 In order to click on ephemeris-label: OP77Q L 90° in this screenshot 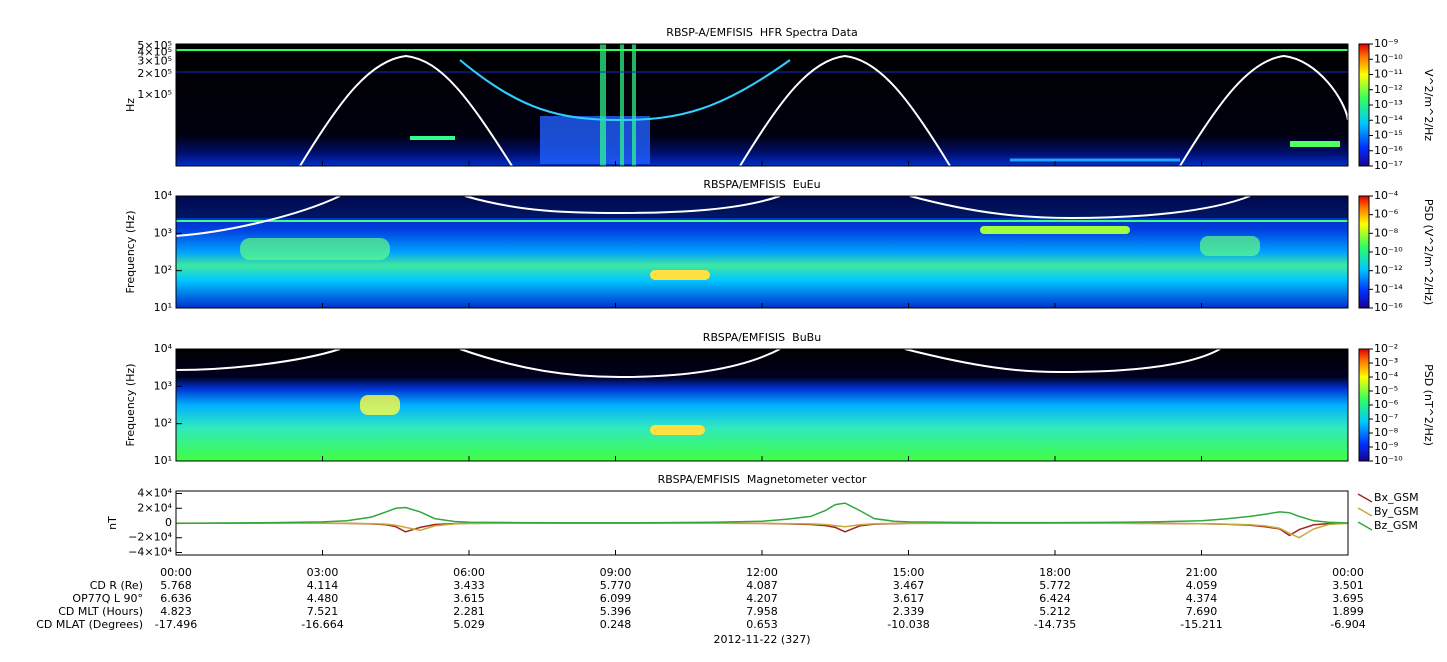, I will do `click(107, 598)`.